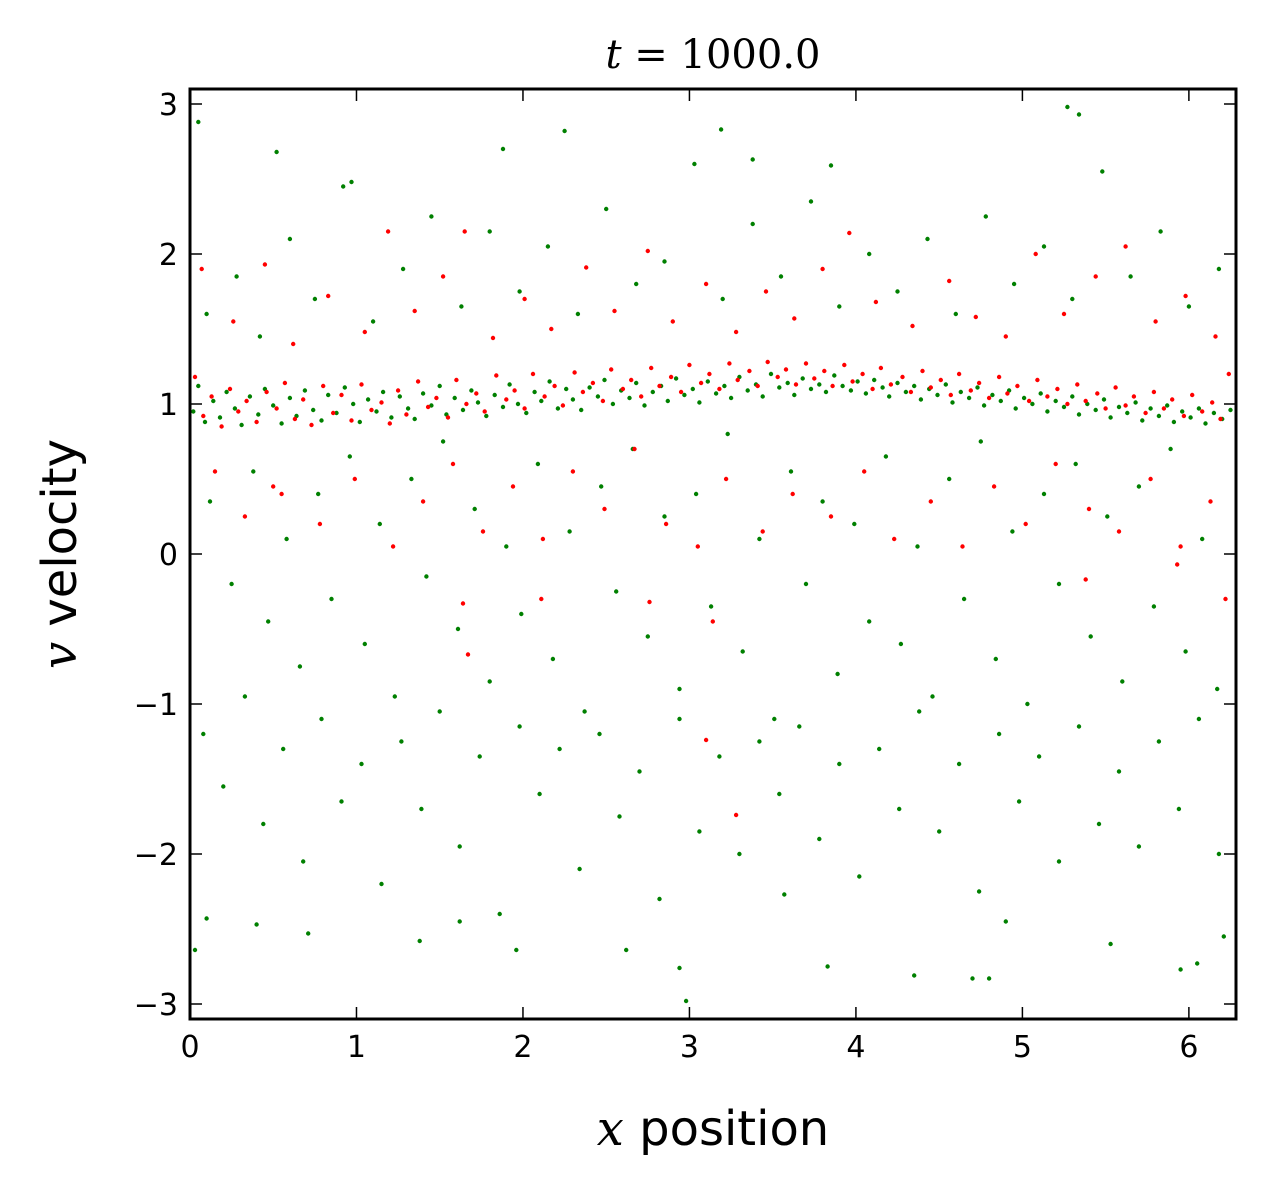 The height and width of the screenshot is (1189, 1266). I want to click on y-tick-label: −3, so click(156, 1005).